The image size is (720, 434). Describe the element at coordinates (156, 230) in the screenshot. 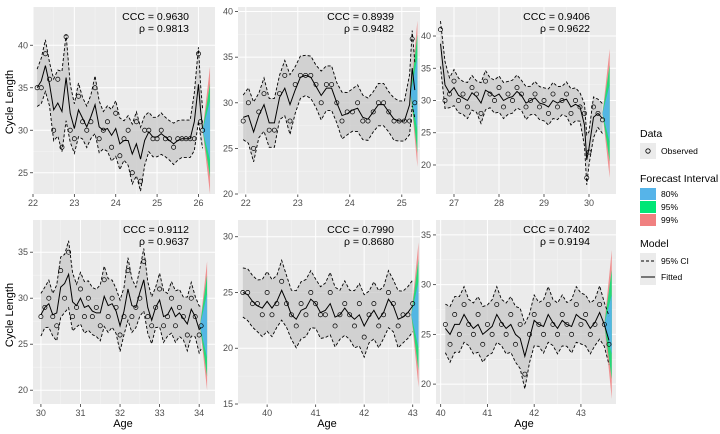

I see `ccc-annotation: CCC = 0.9112` at that location.